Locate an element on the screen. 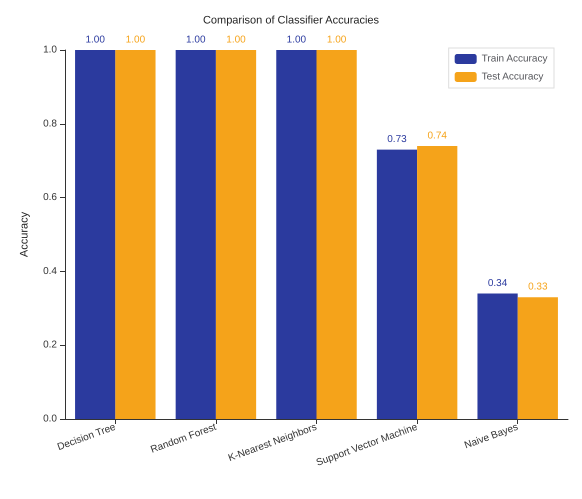 The height and width of the screenshot is (499, 582). y-tick-label: 1.0 is located at coordinates (50, 50).